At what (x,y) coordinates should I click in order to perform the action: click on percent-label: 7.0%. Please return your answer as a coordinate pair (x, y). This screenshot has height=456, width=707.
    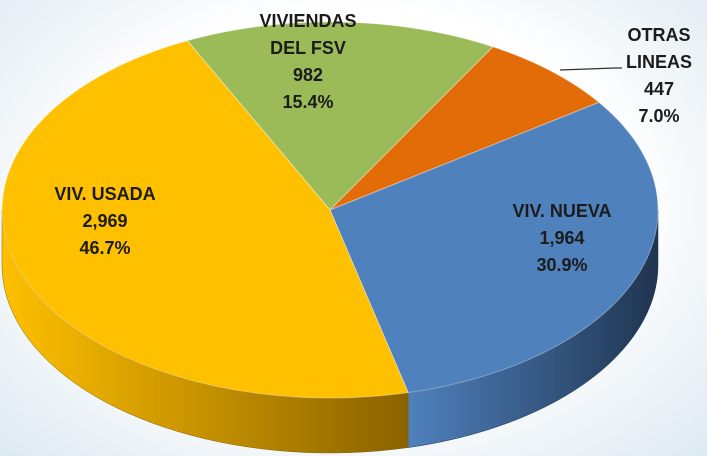
    Looking at the image, I should click on (659, 116).